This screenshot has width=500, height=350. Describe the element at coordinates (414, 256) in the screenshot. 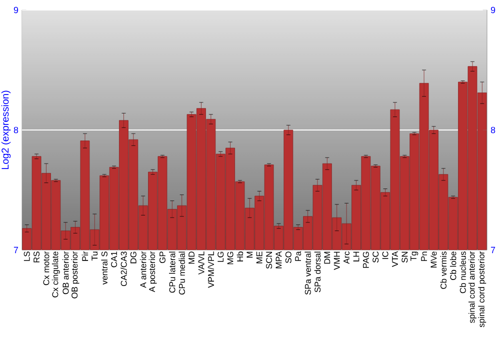

I see `x-tick-label: Tg` at that location.